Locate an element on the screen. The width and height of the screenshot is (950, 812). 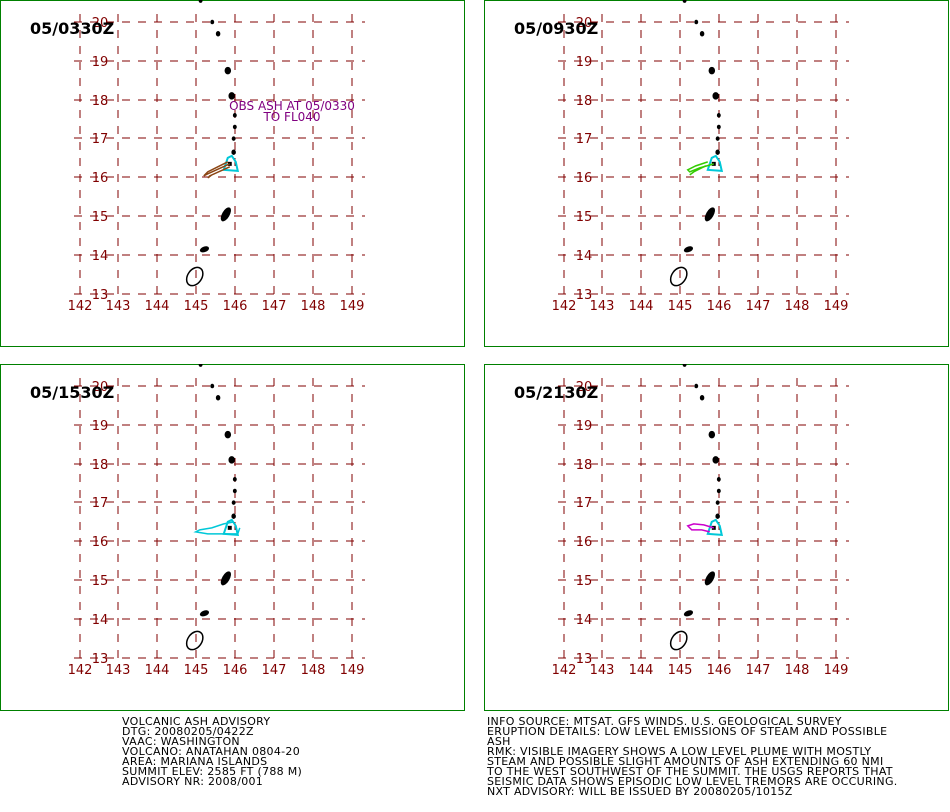
forecast-time-label: 05/1530Z is located at coordinates (72, 392).